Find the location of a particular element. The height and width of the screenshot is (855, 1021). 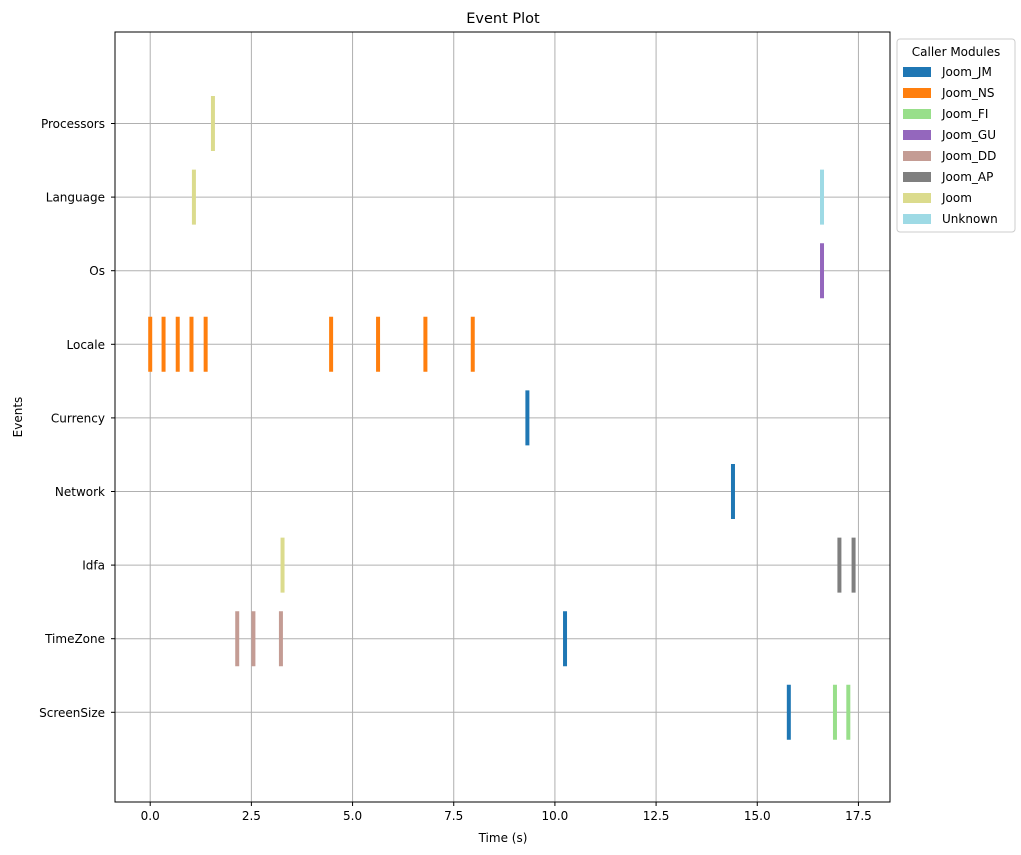

legend-title: Caller Modules is located at coordinates (956, 52).